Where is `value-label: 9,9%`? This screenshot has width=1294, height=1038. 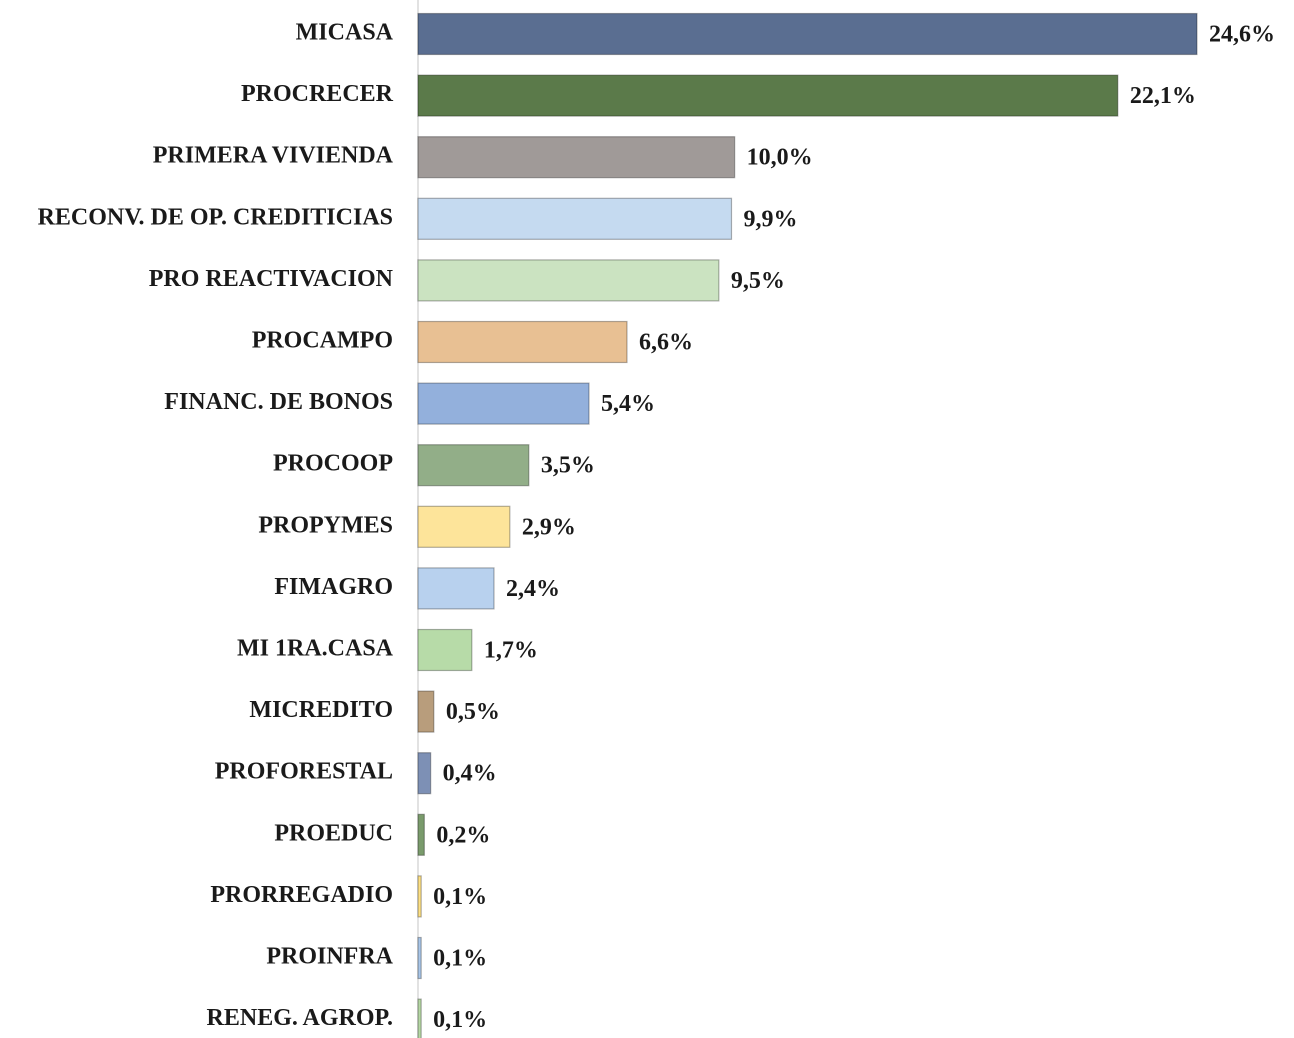 value-label: 9,9% is located at coordinates (771, 219).